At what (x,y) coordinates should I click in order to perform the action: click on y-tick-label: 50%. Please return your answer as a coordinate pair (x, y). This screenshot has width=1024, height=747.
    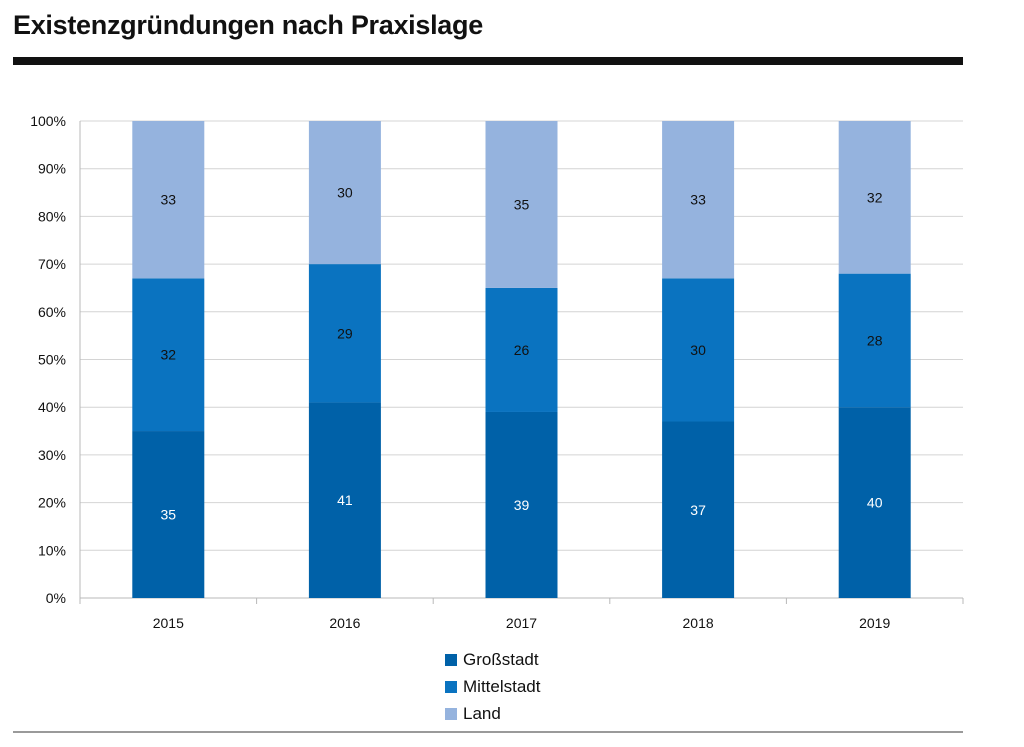
    Looking at the image, I should click on (52, 360).